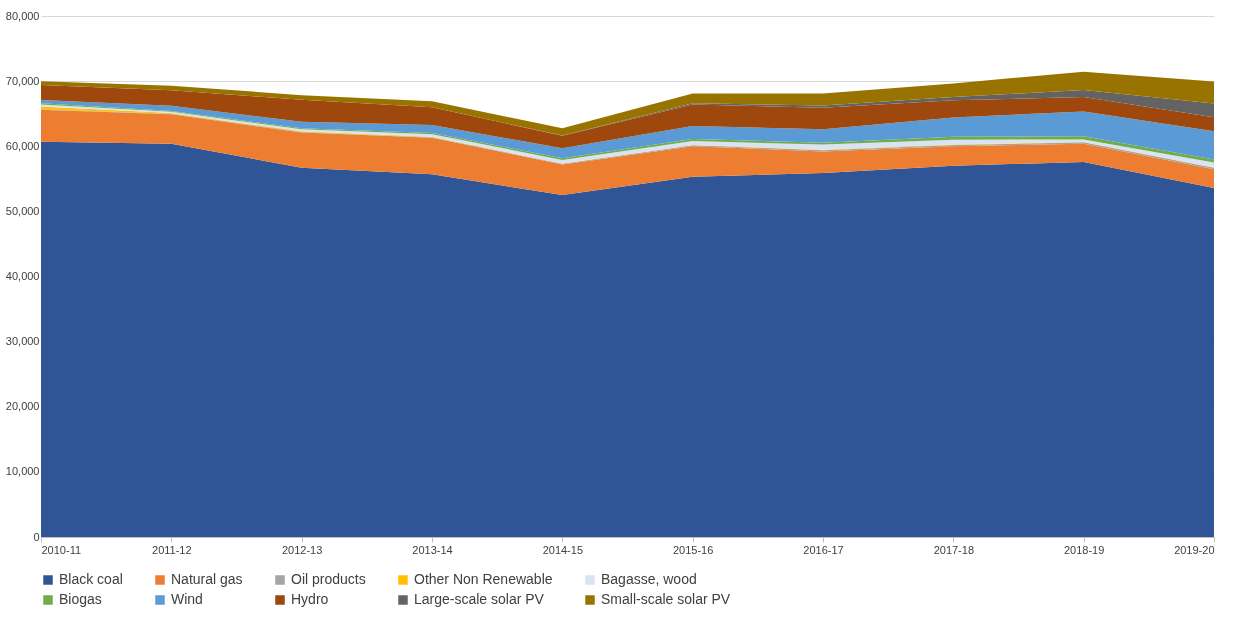  What do you see at coordinates (302, 549) in the screenshot?
I see `x-tick-label: 2012-13` at bounding box center [302, 549].